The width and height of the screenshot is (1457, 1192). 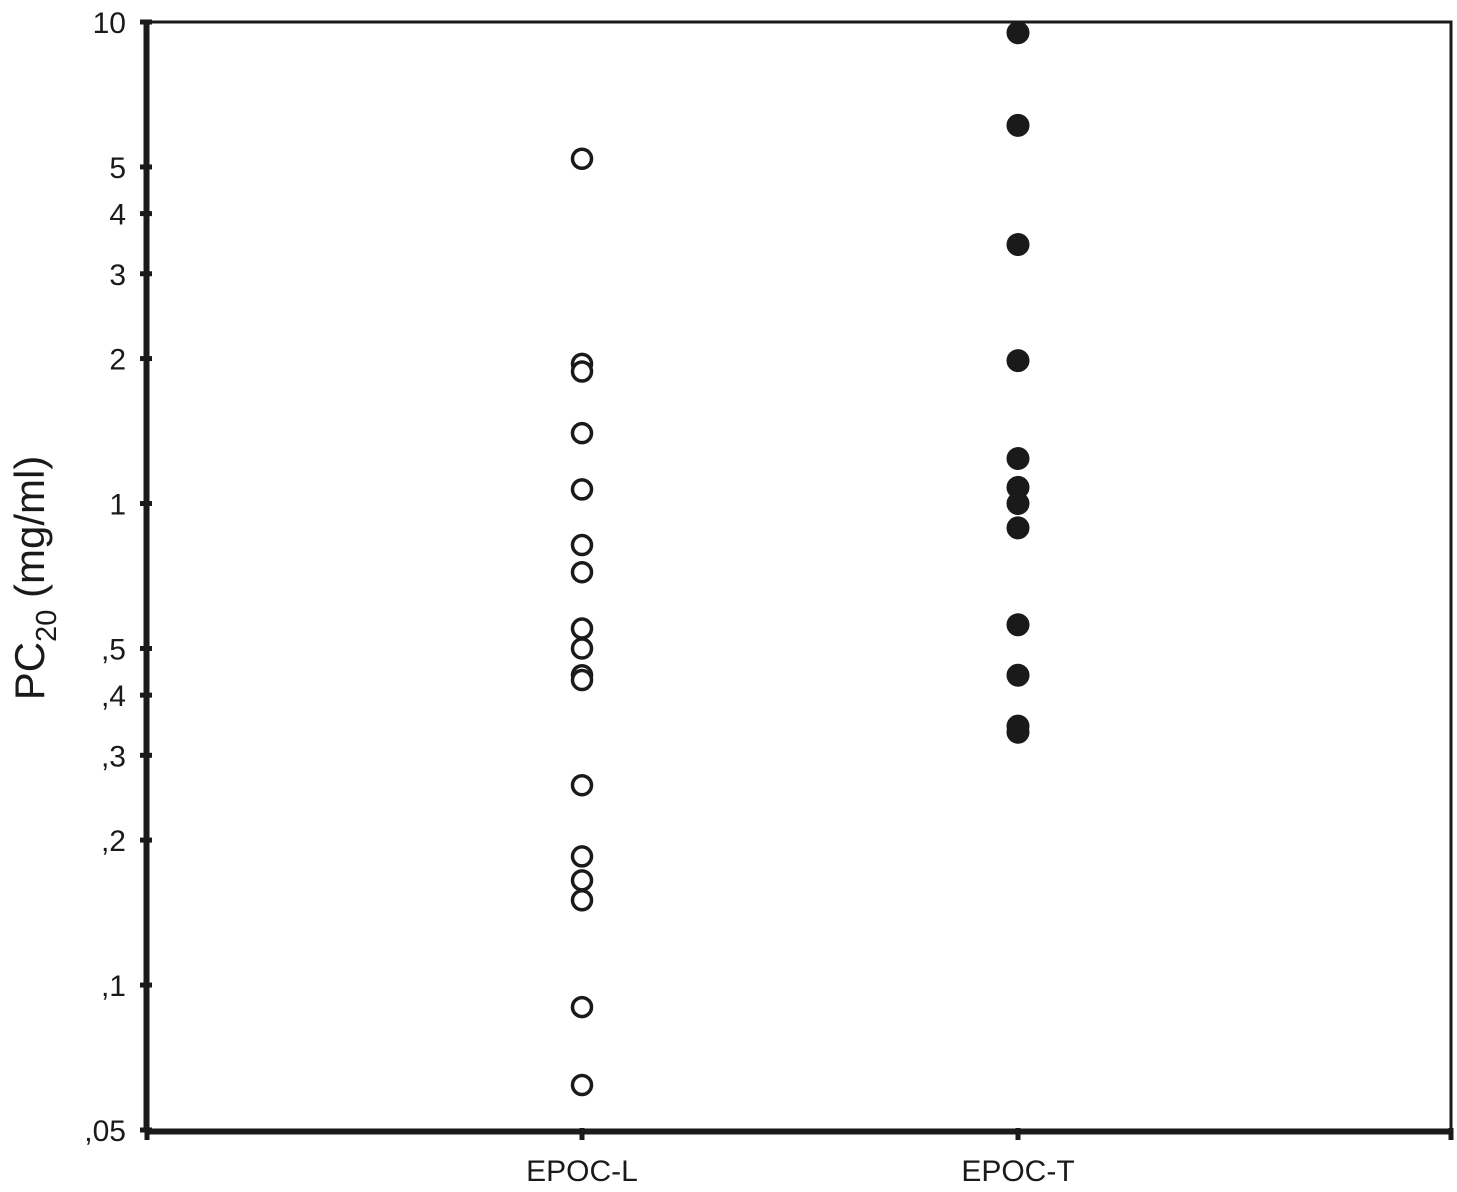 I want to click on y-tick-label: 10, so click(x=109, y=23).